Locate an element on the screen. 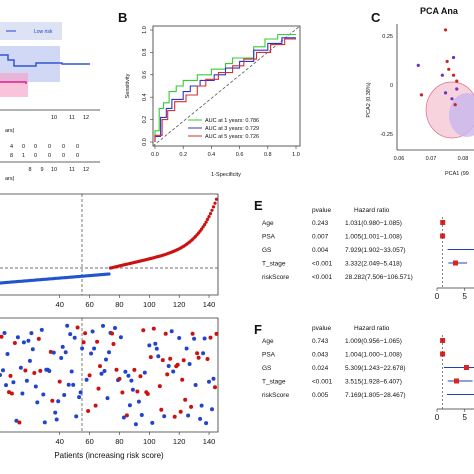 The width and height of the screenshot is (474, 474). pca-x-label: PCA1 (99 is located at coordinates (457, 174).